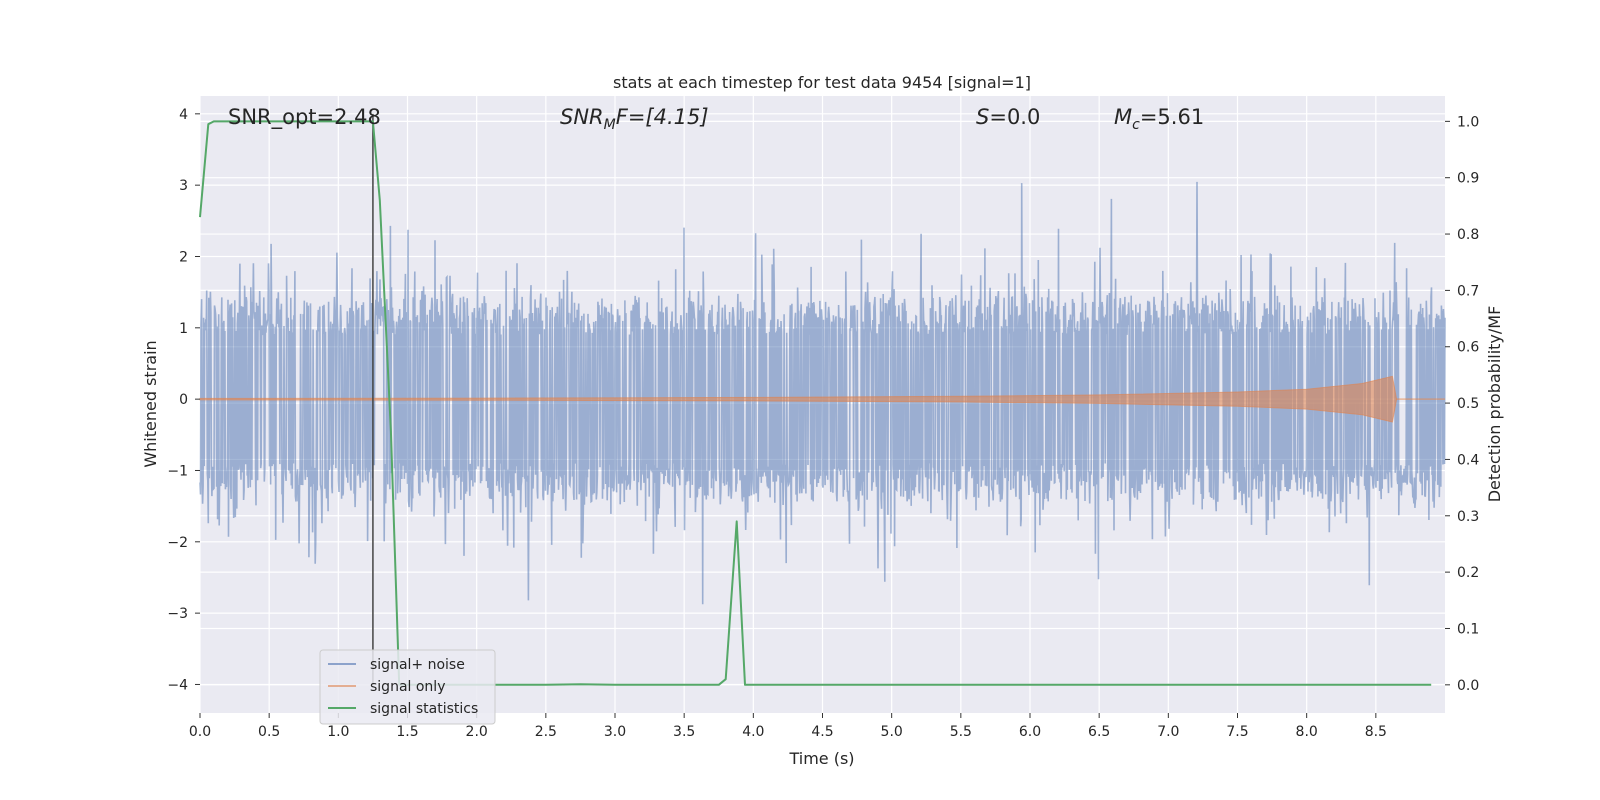  I want to click on legend-label-signal-statistics: signal statistics, so click(424, 709).